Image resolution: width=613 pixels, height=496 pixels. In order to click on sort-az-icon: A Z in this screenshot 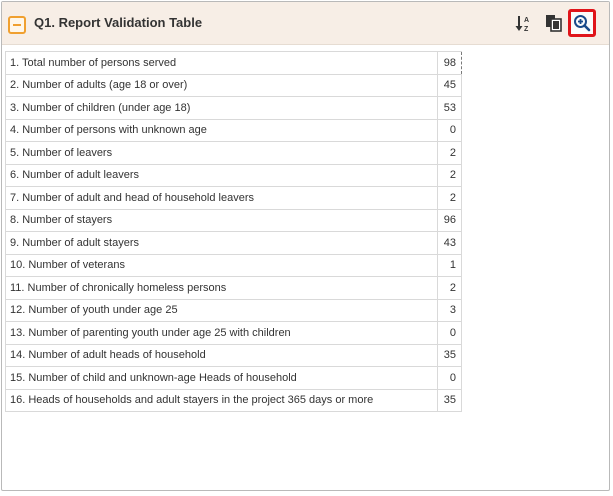, I will do `click(524, 23)`.